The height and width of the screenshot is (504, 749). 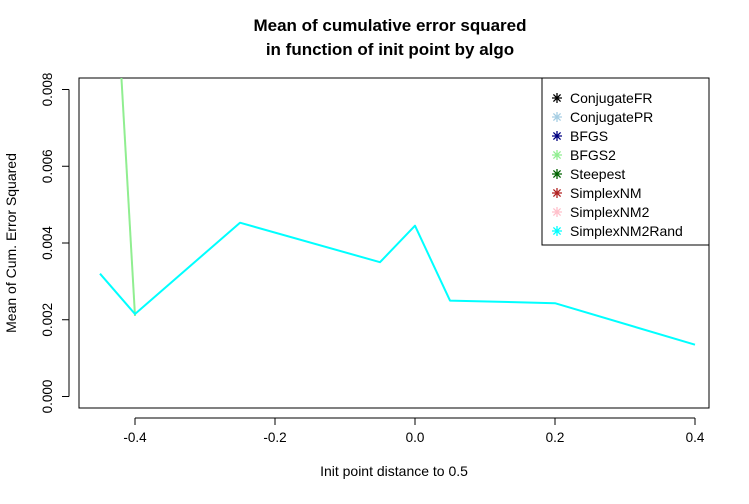 What do you see at coordinates (695, 437) in the screenshot?
I see `x-tick-label: 0.4` at bounding box center [695, 437].